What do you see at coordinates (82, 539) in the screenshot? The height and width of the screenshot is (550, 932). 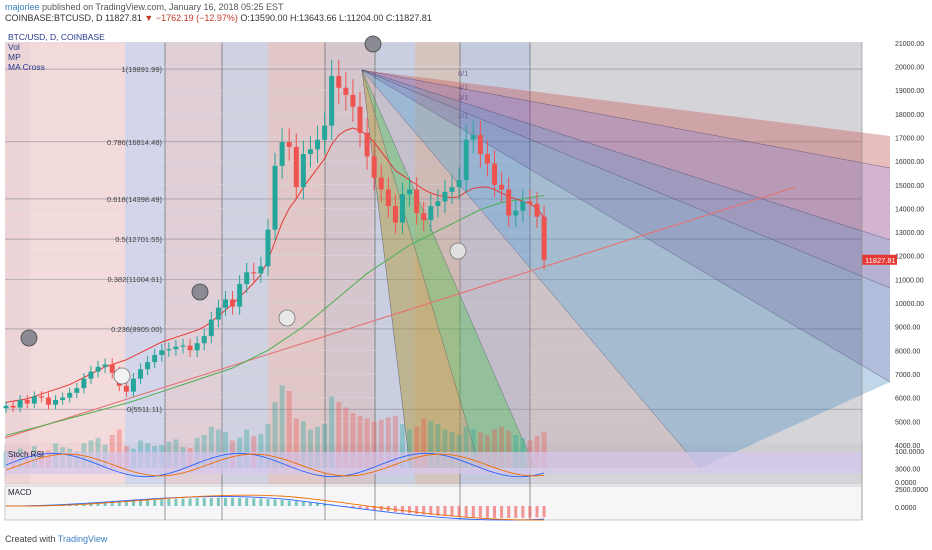 I see `tradingview-brand: TradingView` at bounding box center [82, 539].